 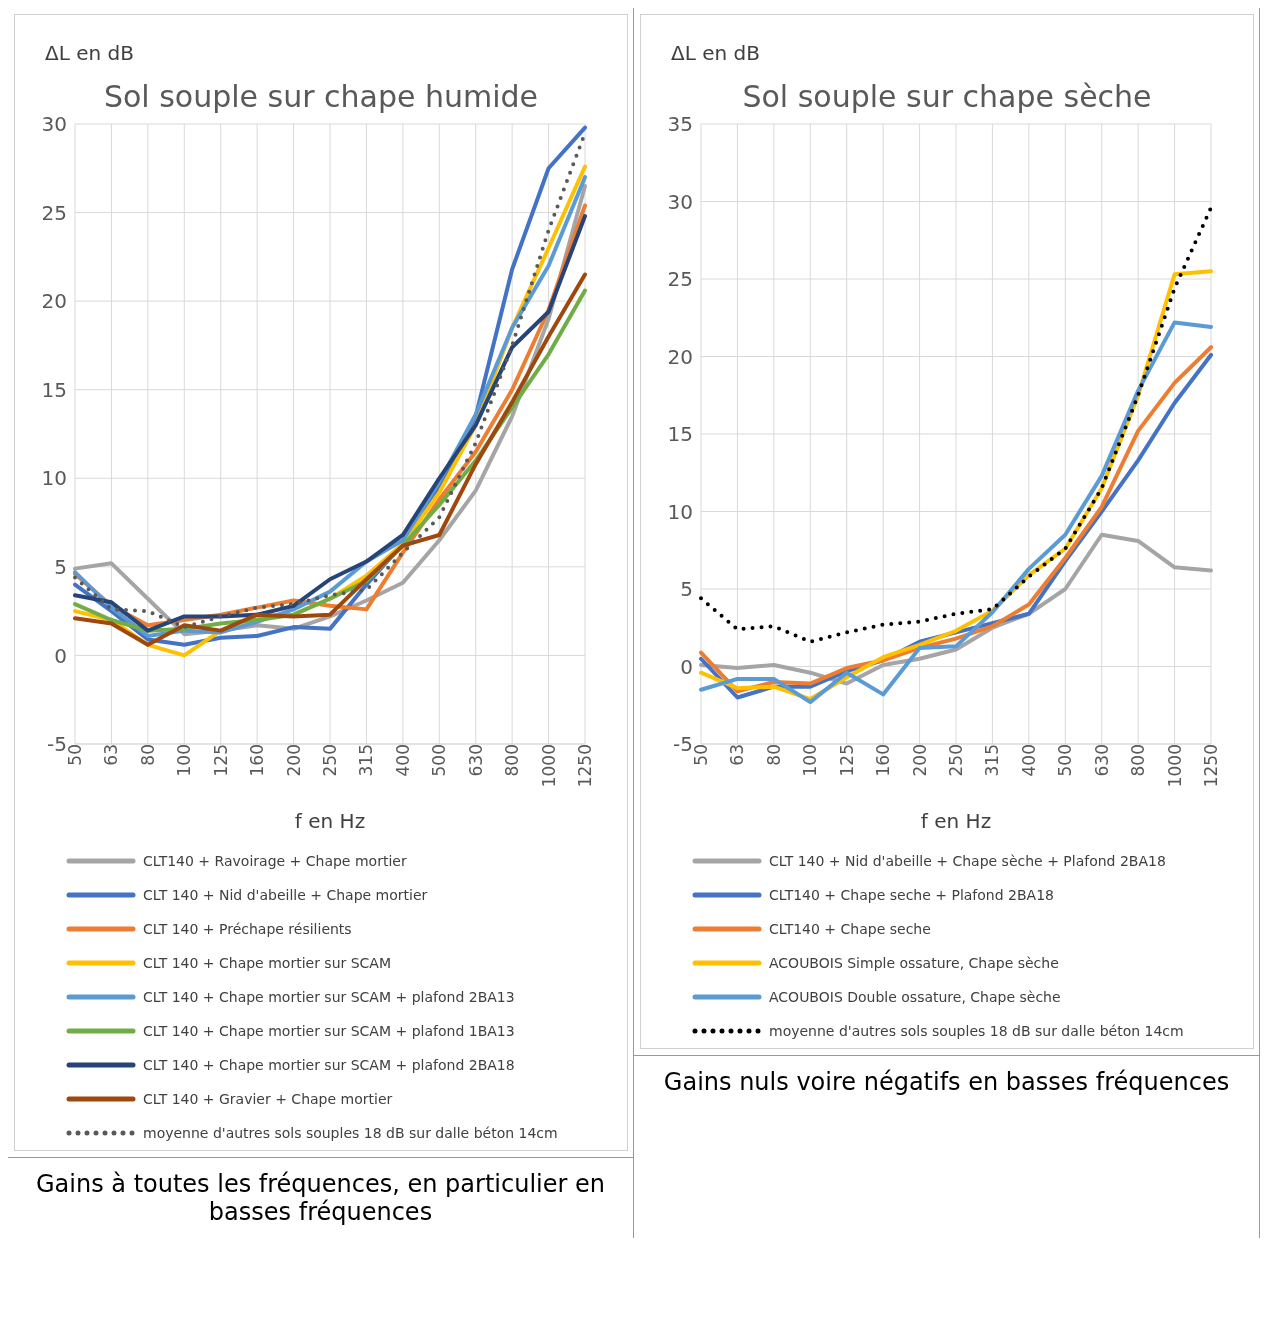 I want to click on legend-label: CLT 140 + Chape mortier sur SCAM + plafond 2BA13, so click(x=329, y=997).